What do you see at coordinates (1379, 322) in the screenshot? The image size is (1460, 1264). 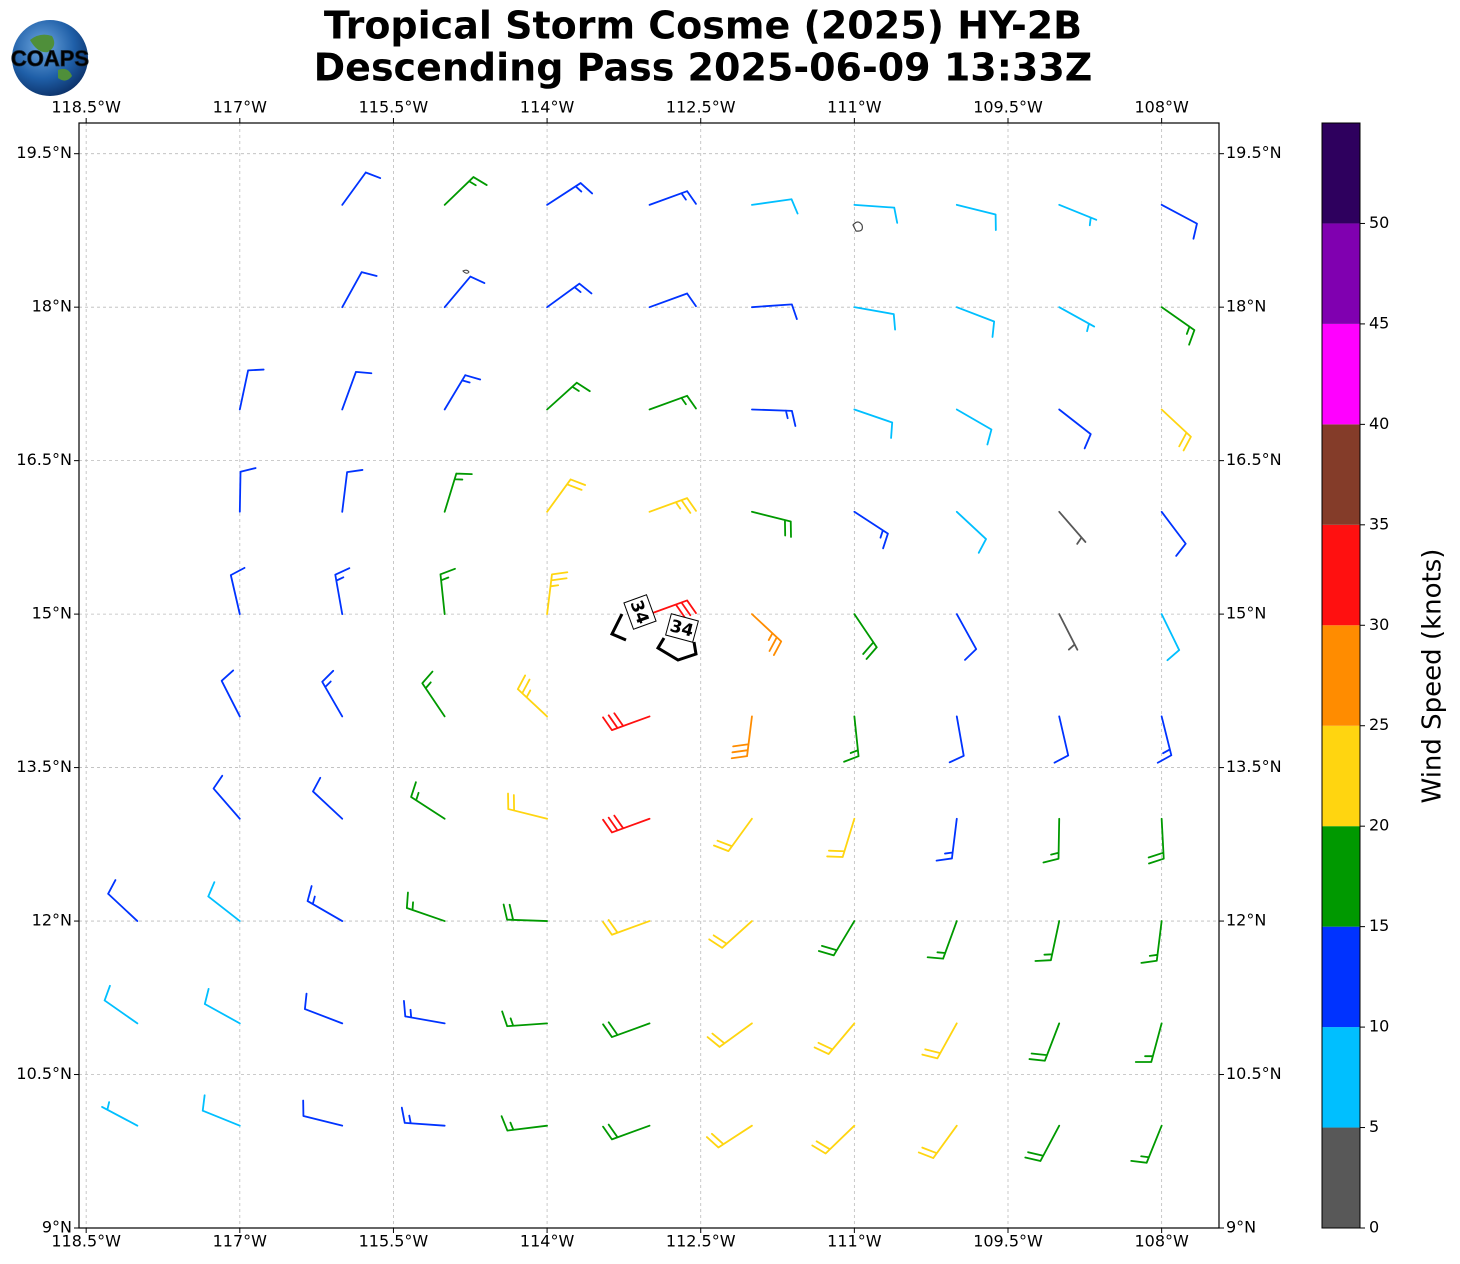 I see `colorbar-tick-label: 45` at bounding box center [1379, 322].